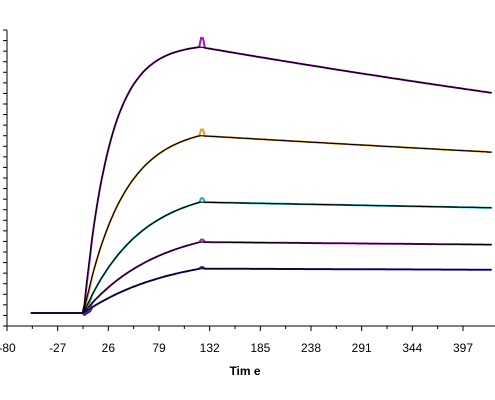  I want to click on x-tick-label: 185, so click(260, 348).